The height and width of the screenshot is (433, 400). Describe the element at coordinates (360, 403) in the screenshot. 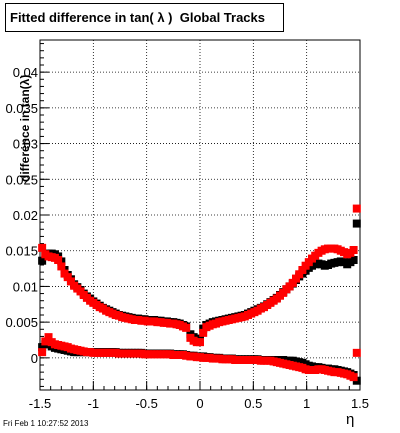

I see `x-tick-label: 1.5` at that location.